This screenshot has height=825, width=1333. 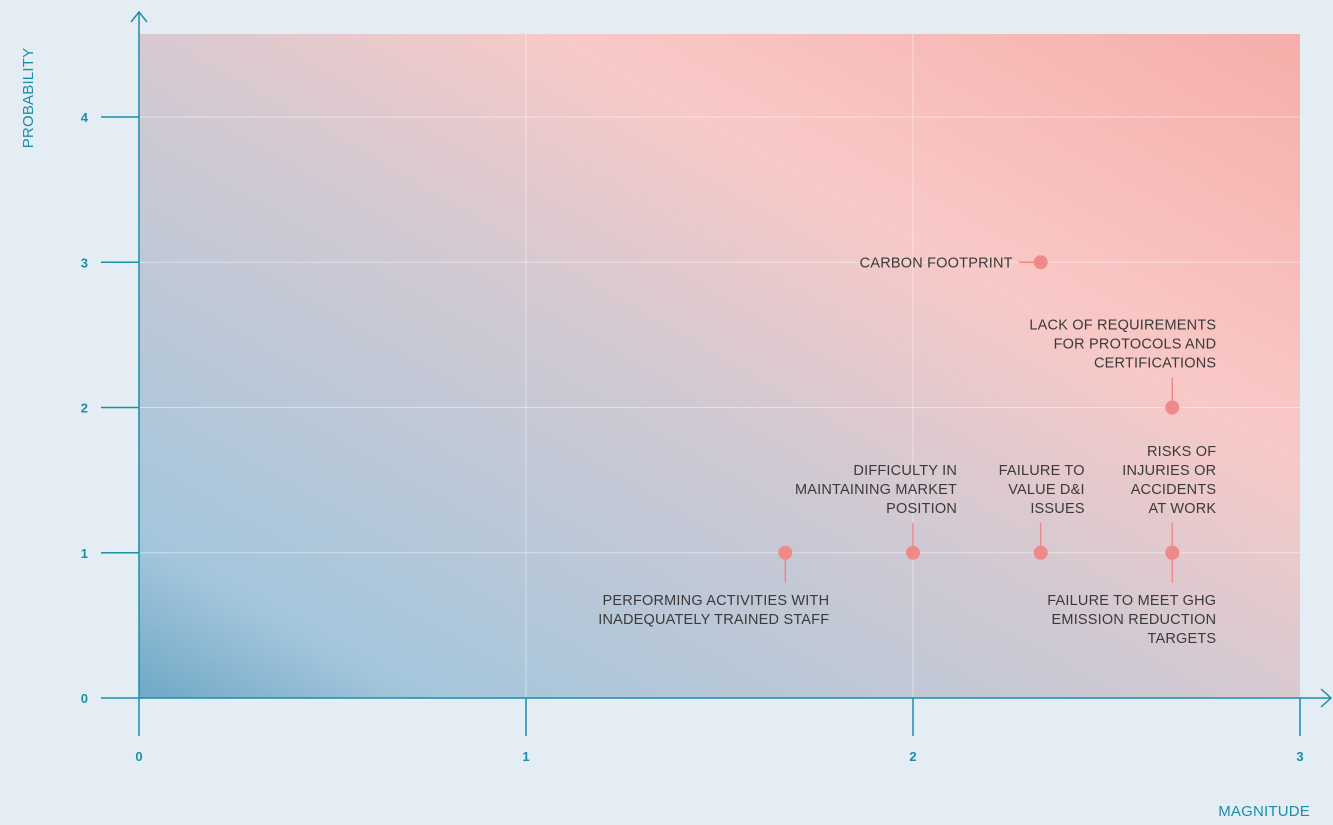 What do you see at coordinates (936, 263) in the screenshot?
I see `risk-point-label: CARBON FOOTPRINT` at bounding box center [936, 263].